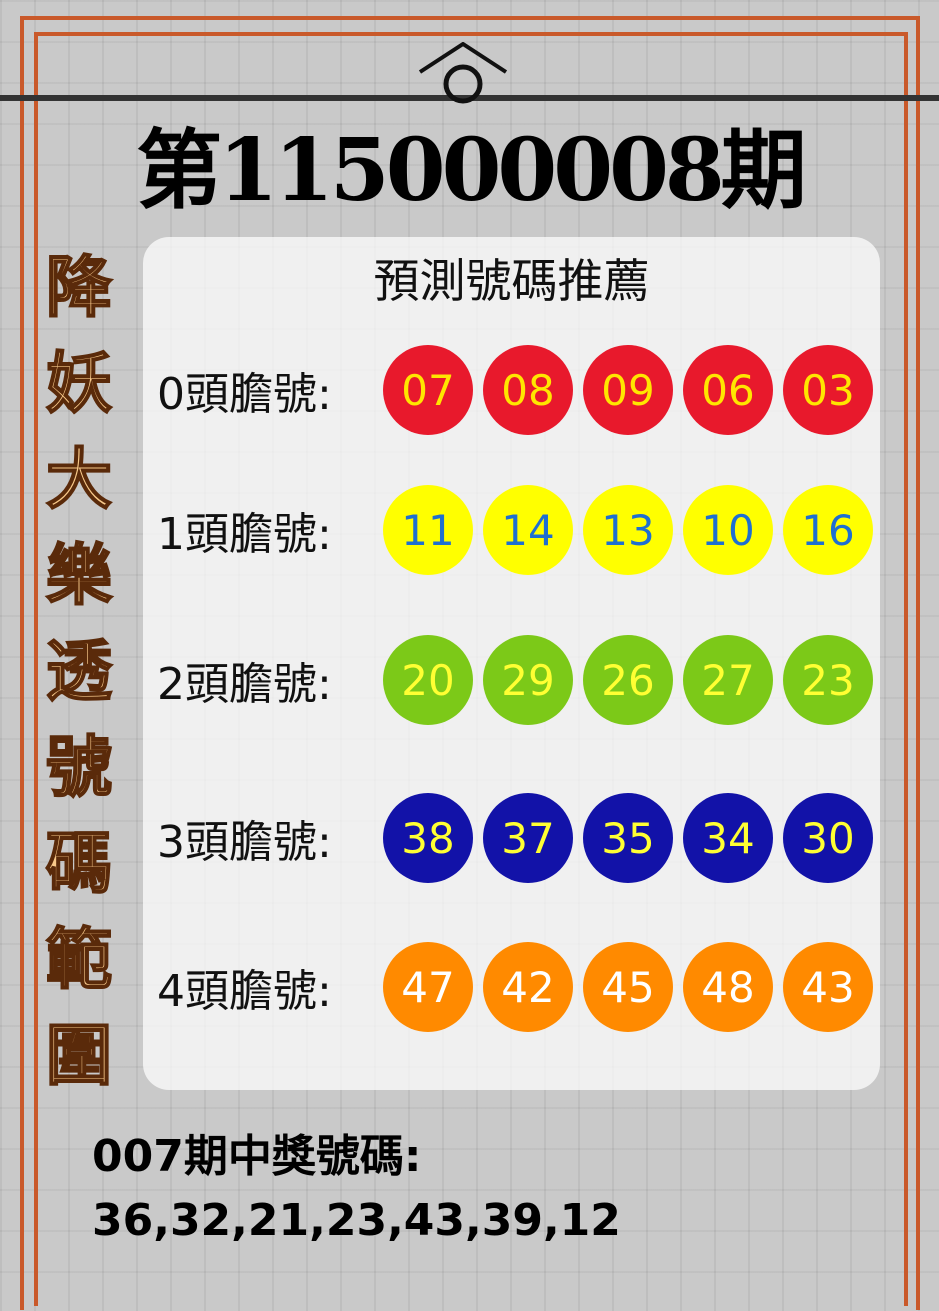  What do you see at coordinates (528, 987) in the screenshot?
I see `number-ball: 42` at bounding box center [528, 987].